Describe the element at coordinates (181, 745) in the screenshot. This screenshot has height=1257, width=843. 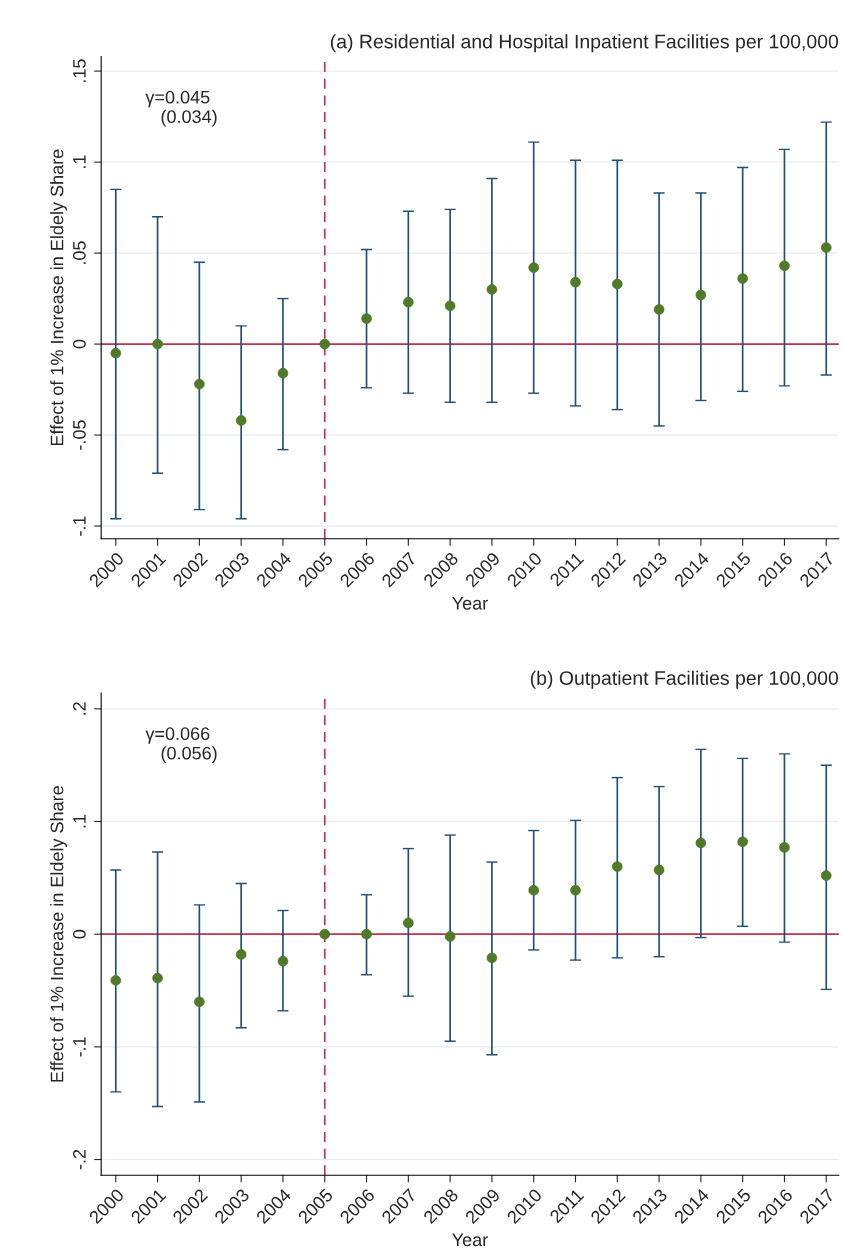
I see `annotation: γ=0.066 (0.056)` at that location.